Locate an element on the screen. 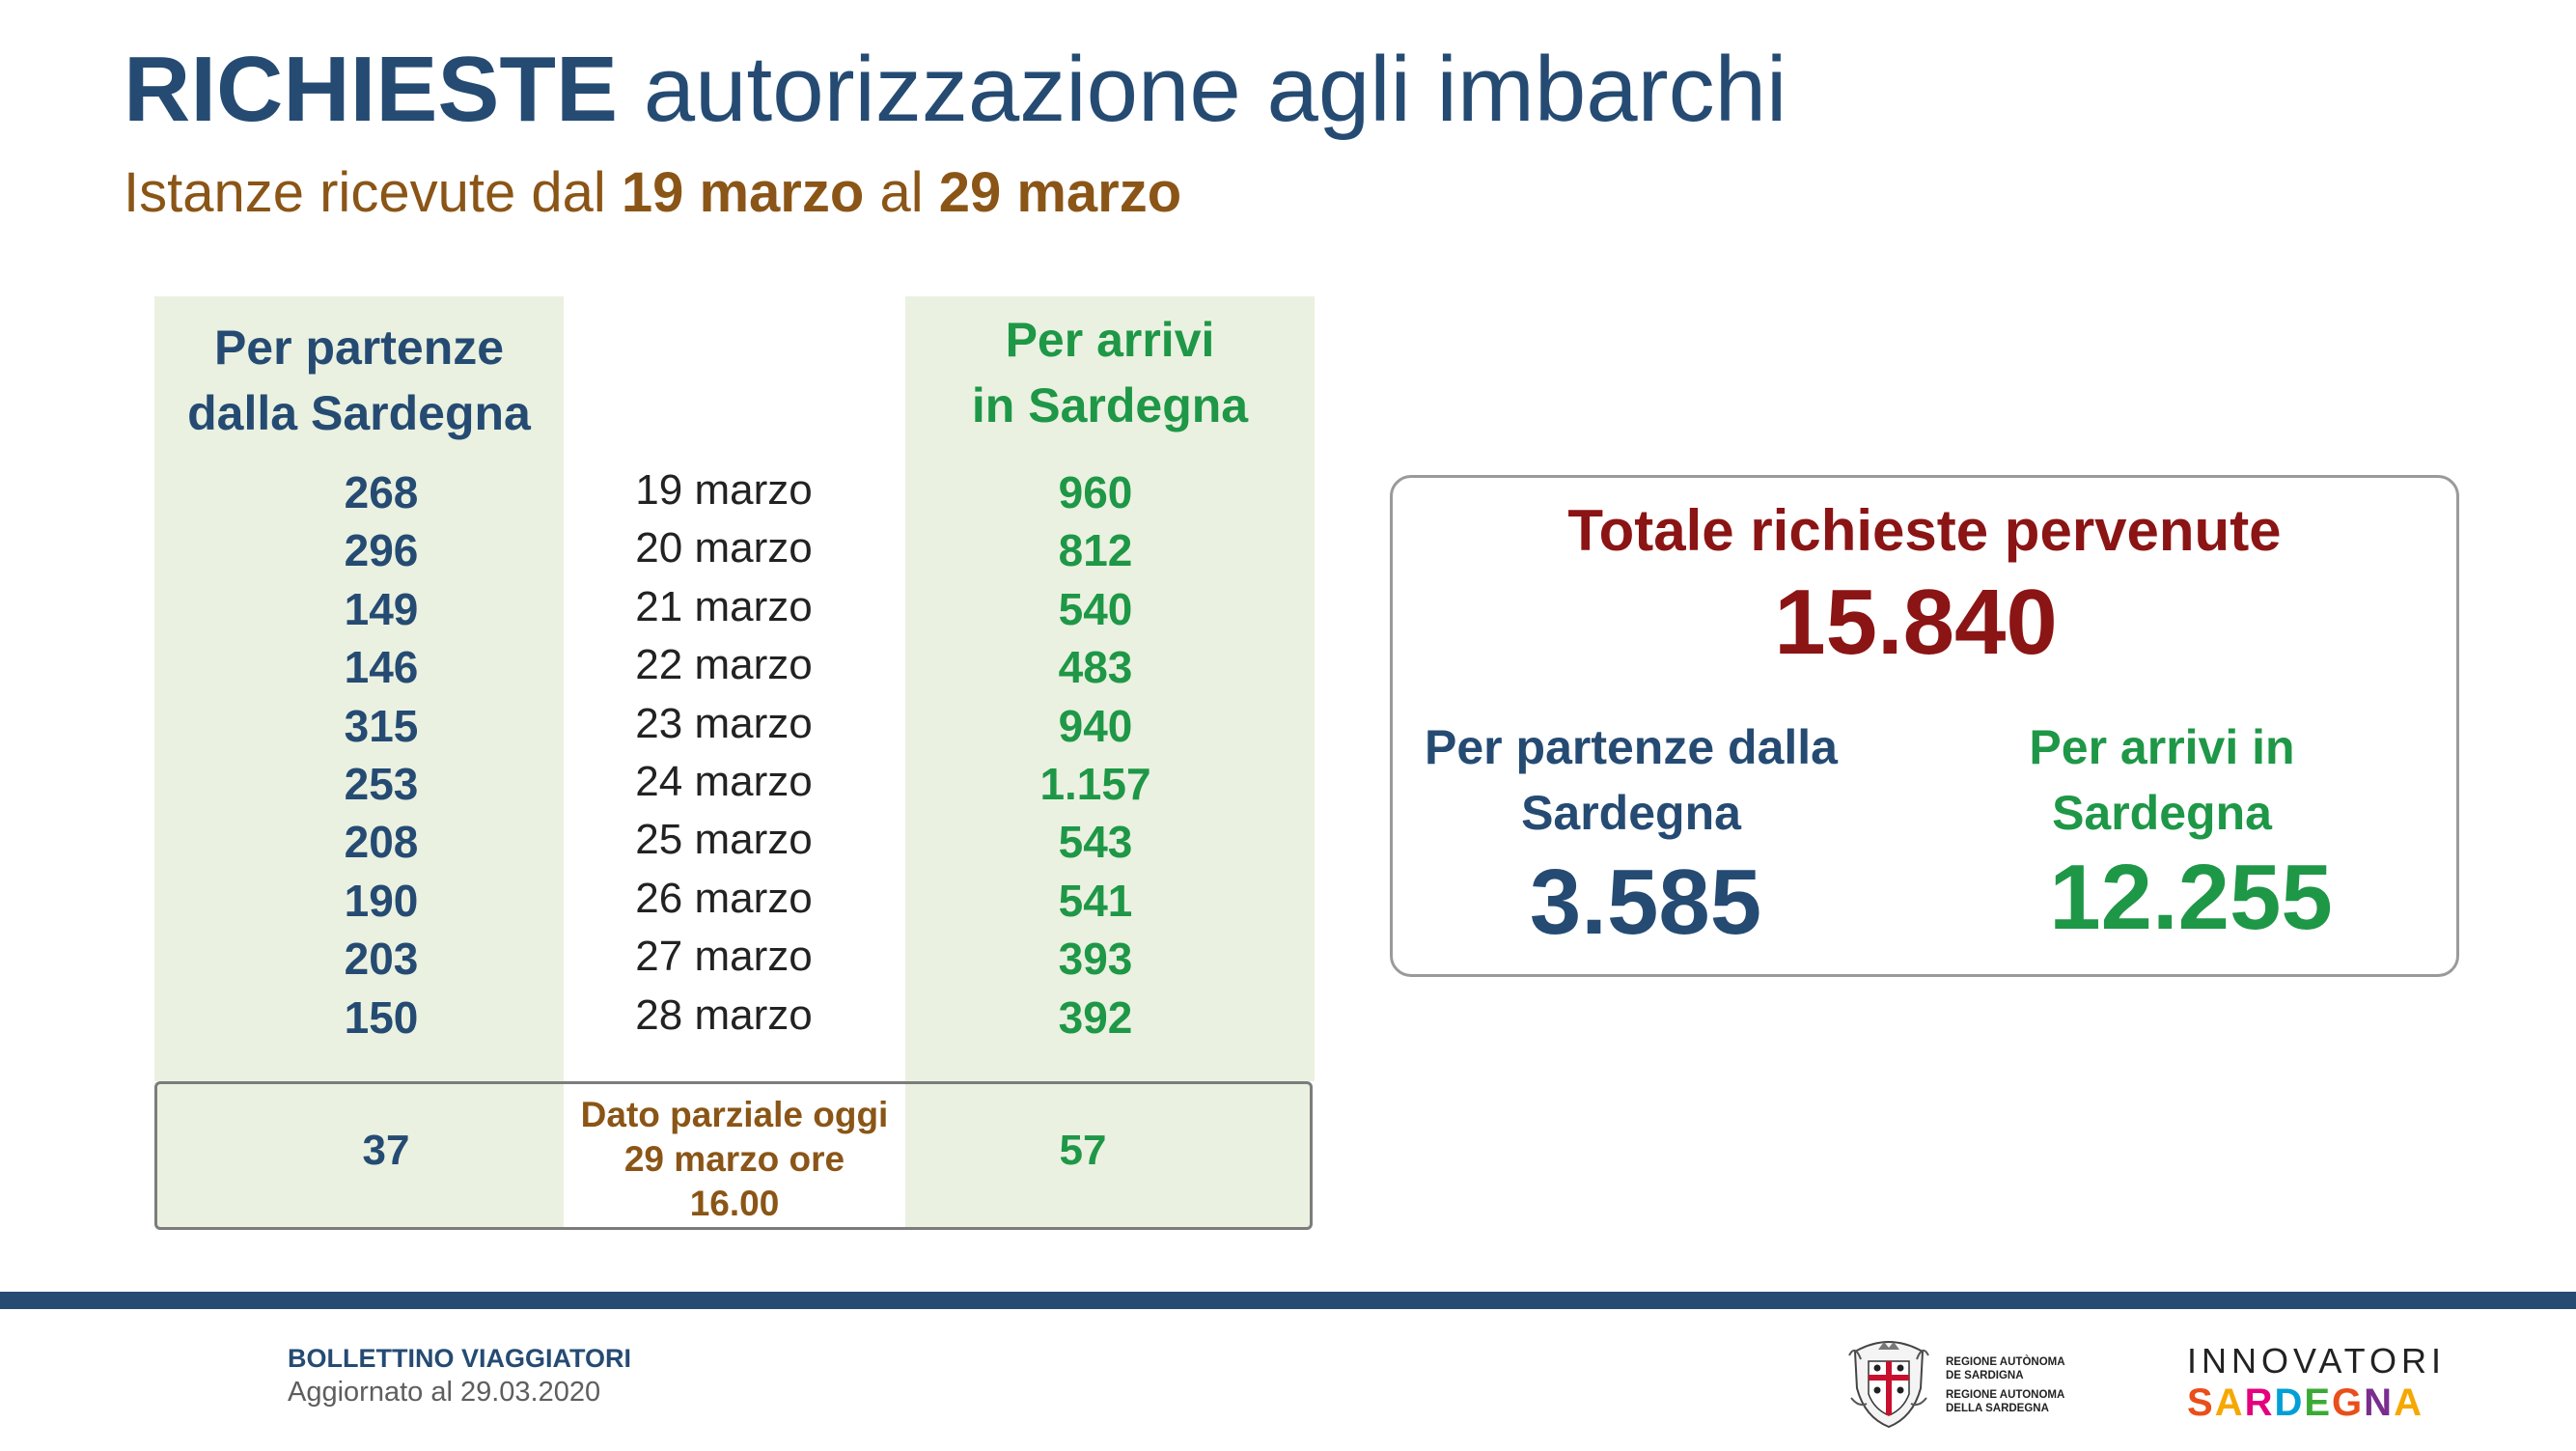 The image size is (2576, 1451). region-line-4: DELLA SARDEGNA is located at coordinates (1997, 1408).